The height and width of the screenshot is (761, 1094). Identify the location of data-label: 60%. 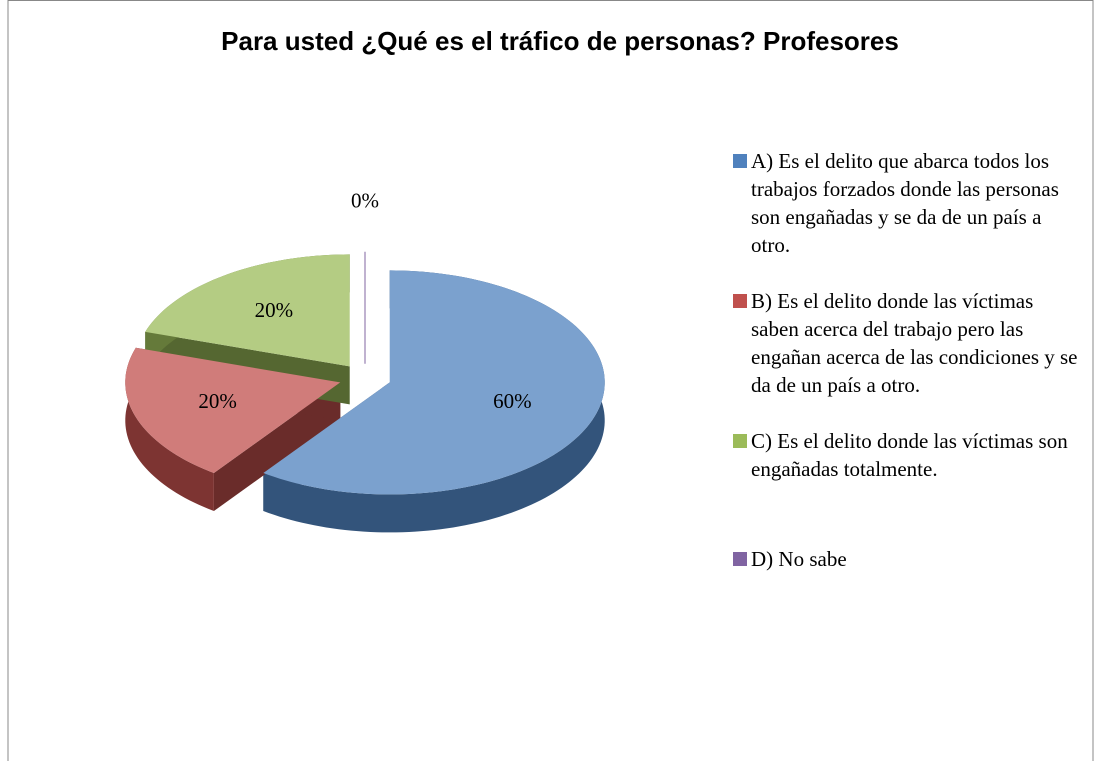
(512, 401).